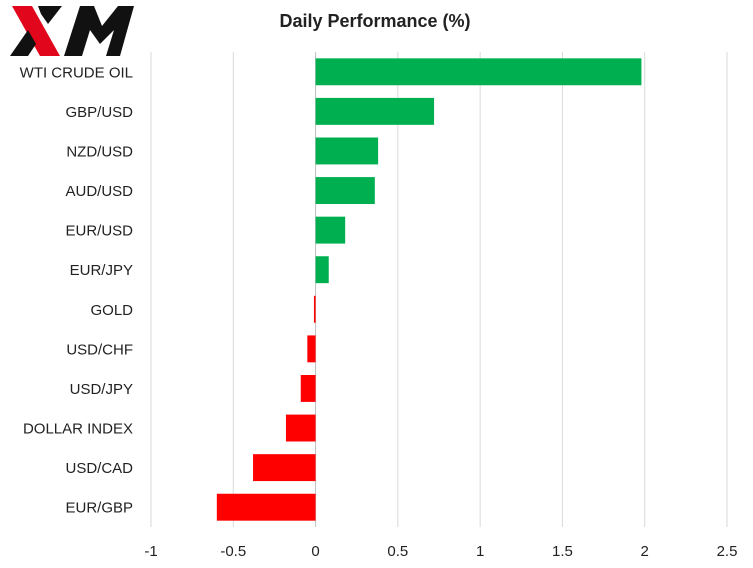 The height and width of the screenshot is (568, 753). I want to click on x-tick-label: 2, so click(645, 551).